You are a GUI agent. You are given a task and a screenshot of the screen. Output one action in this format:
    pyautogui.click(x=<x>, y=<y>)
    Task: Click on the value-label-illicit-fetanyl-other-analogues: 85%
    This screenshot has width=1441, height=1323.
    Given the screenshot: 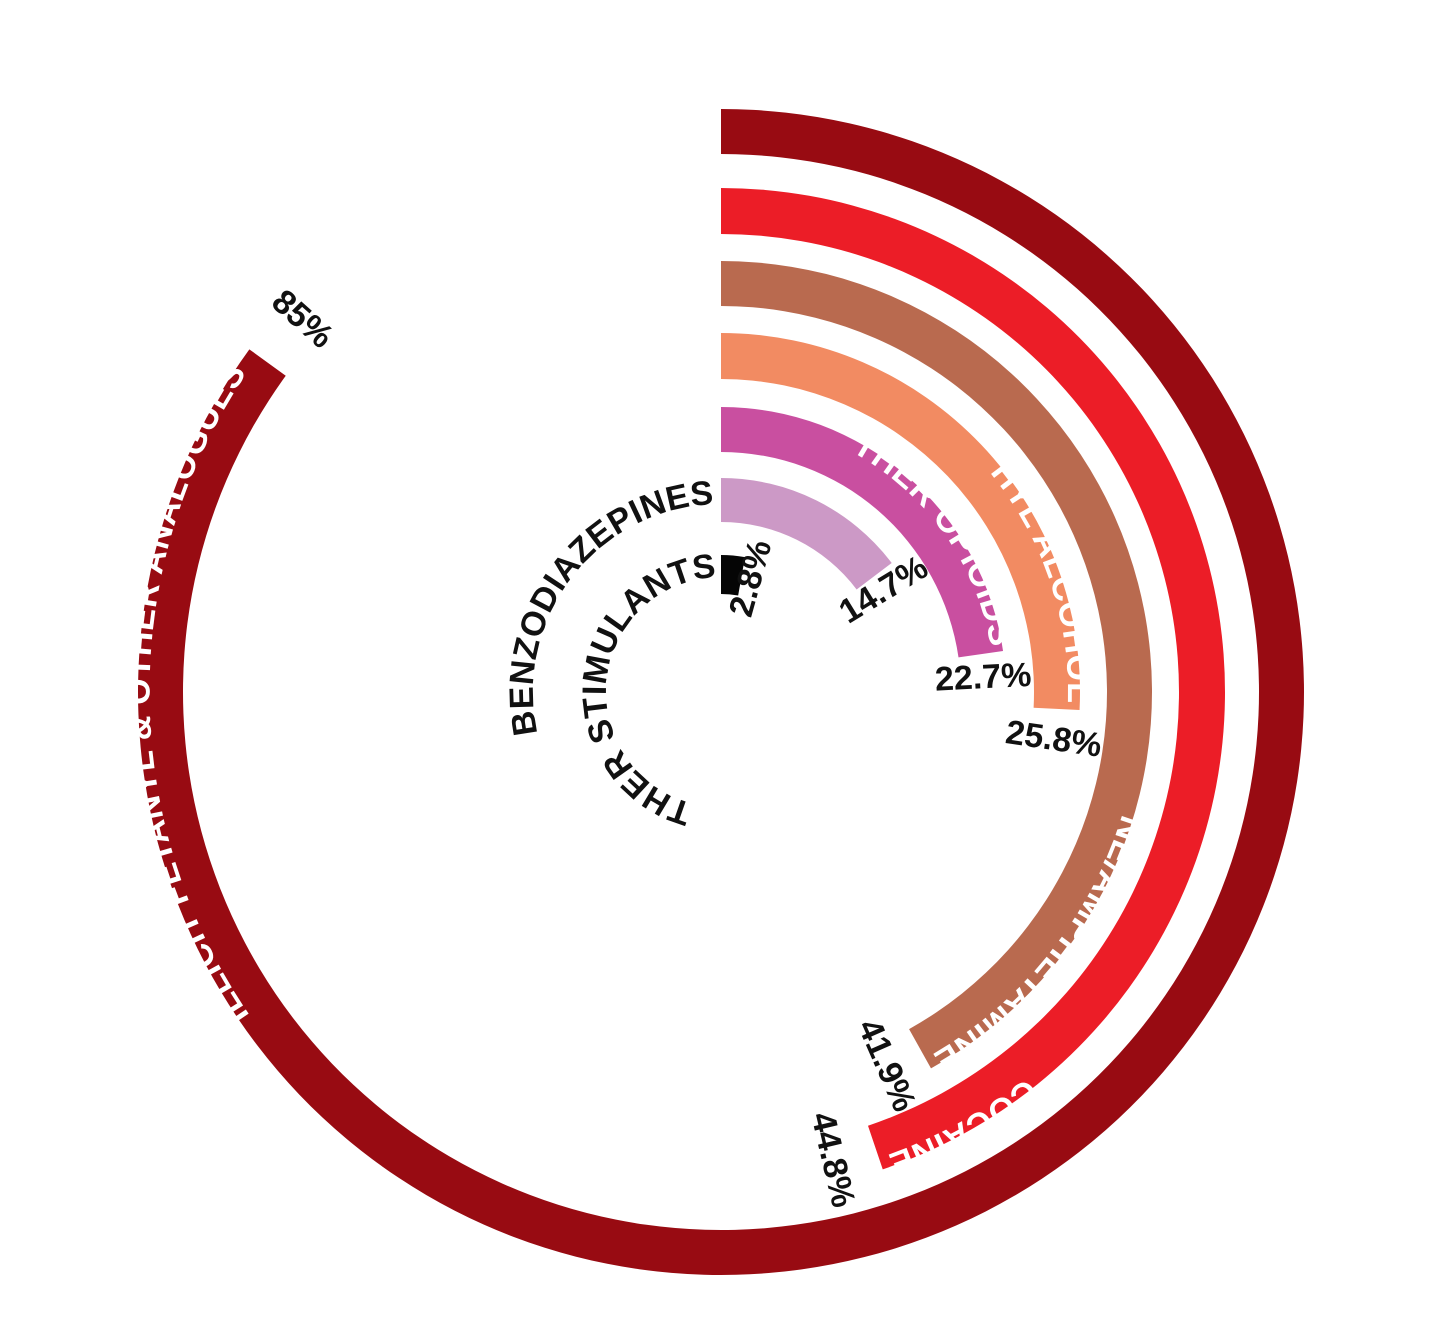 What is the action you would take?
    pyautogui.click(x=302, y=319)
    